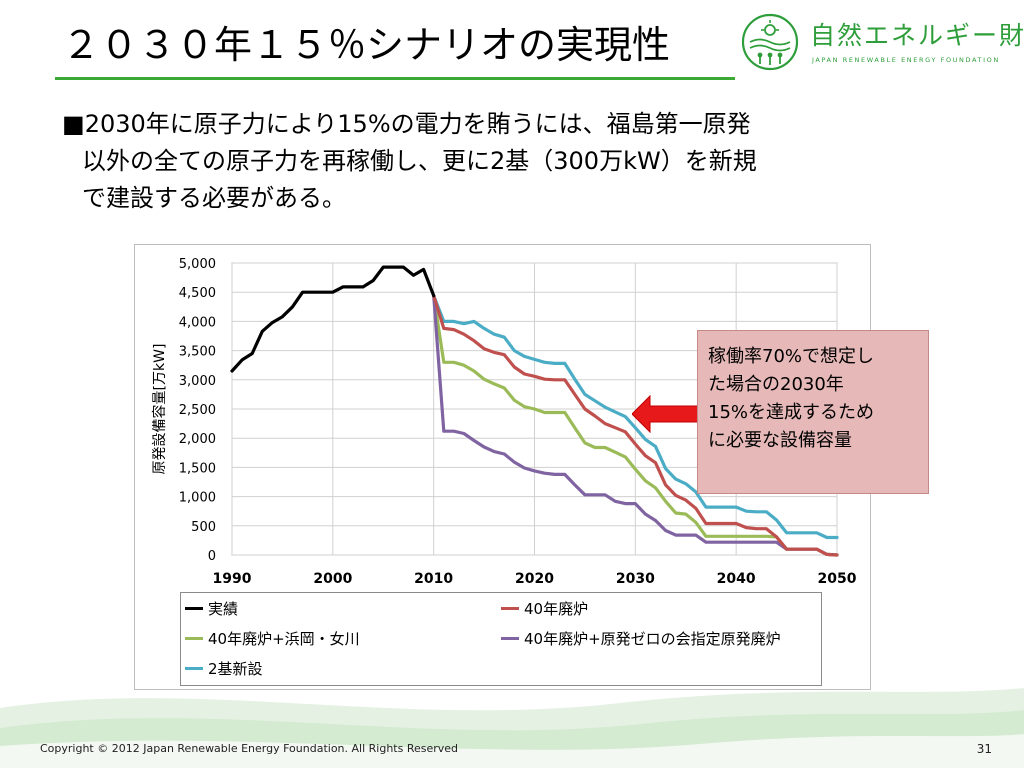 Image resolution: width=1024 pixels, height=768 pixels. Describe the element at coordinates (197, 498) in the screenshot. I see `y-tick-label: 1,000` at that location.